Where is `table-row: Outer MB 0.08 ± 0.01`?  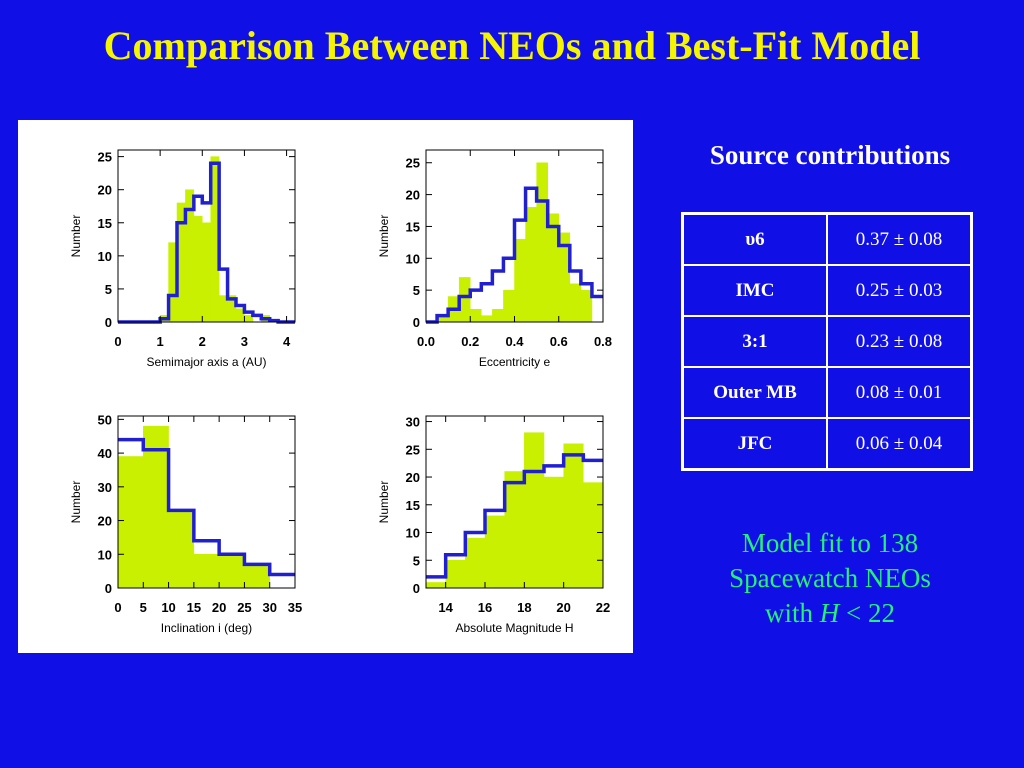
table-row: Outer MB 0.08 ± 0.01 is located at coordinates (827, 392).